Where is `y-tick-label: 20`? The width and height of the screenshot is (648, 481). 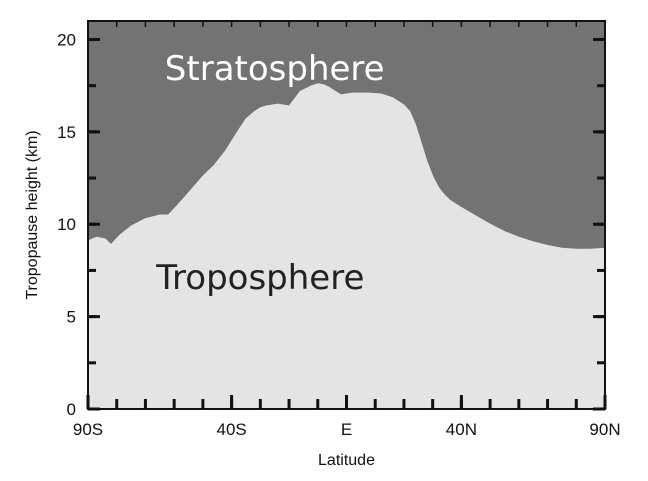 y-tick-label: 20 is located at coordinates (66, 39).